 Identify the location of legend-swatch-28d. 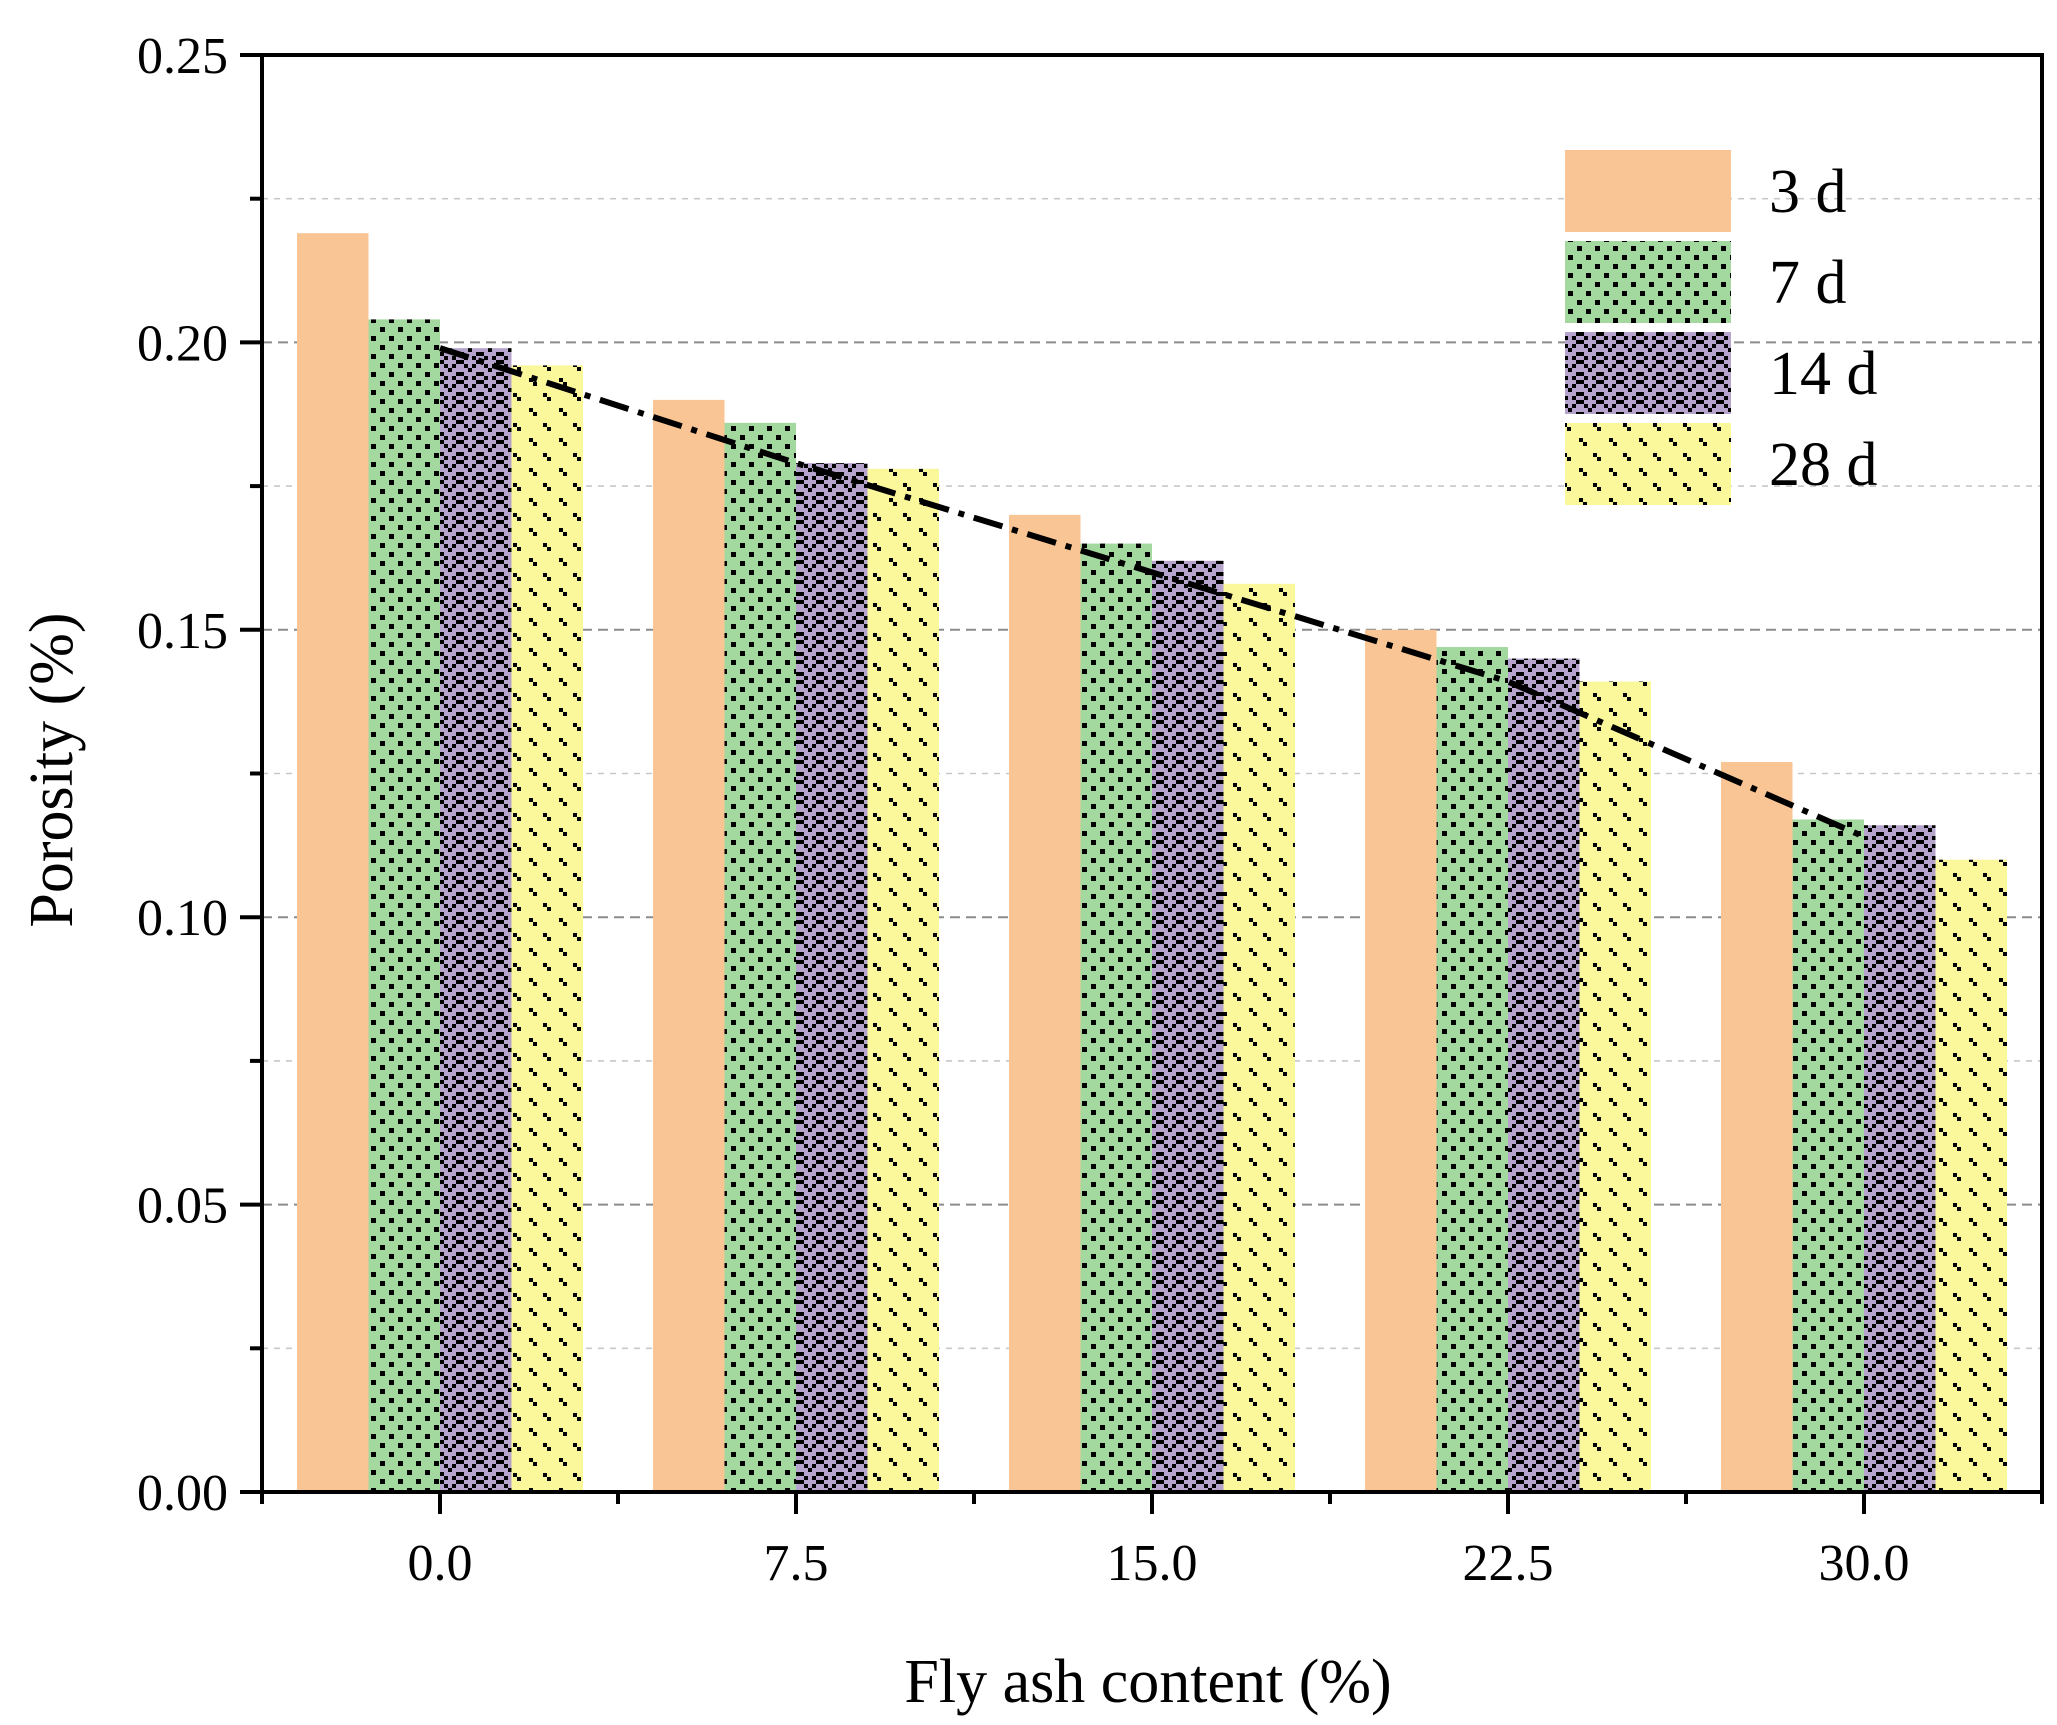
(1648, 464).